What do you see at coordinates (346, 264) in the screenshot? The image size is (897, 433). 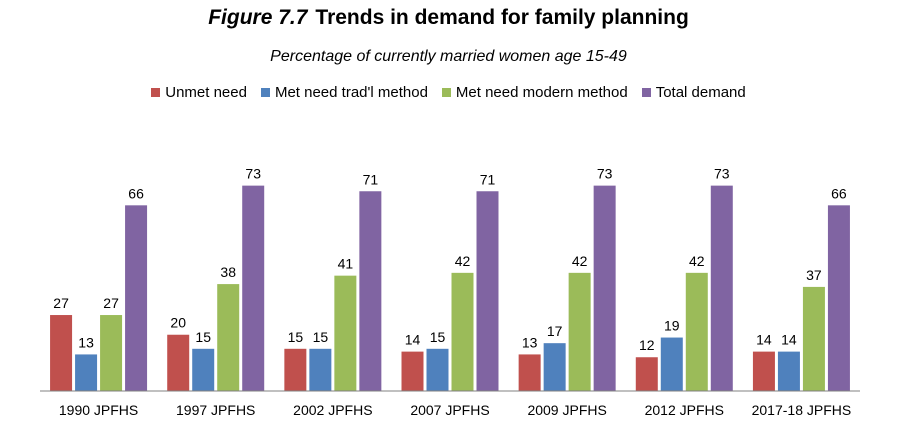 I see `data-label: 41` at bounding box center [346, 264].